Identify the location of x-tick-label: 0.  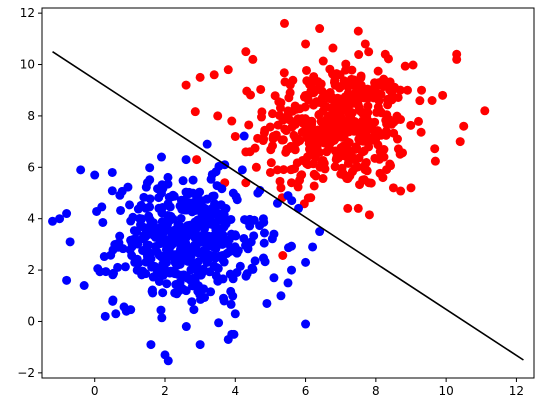
(95, 391).